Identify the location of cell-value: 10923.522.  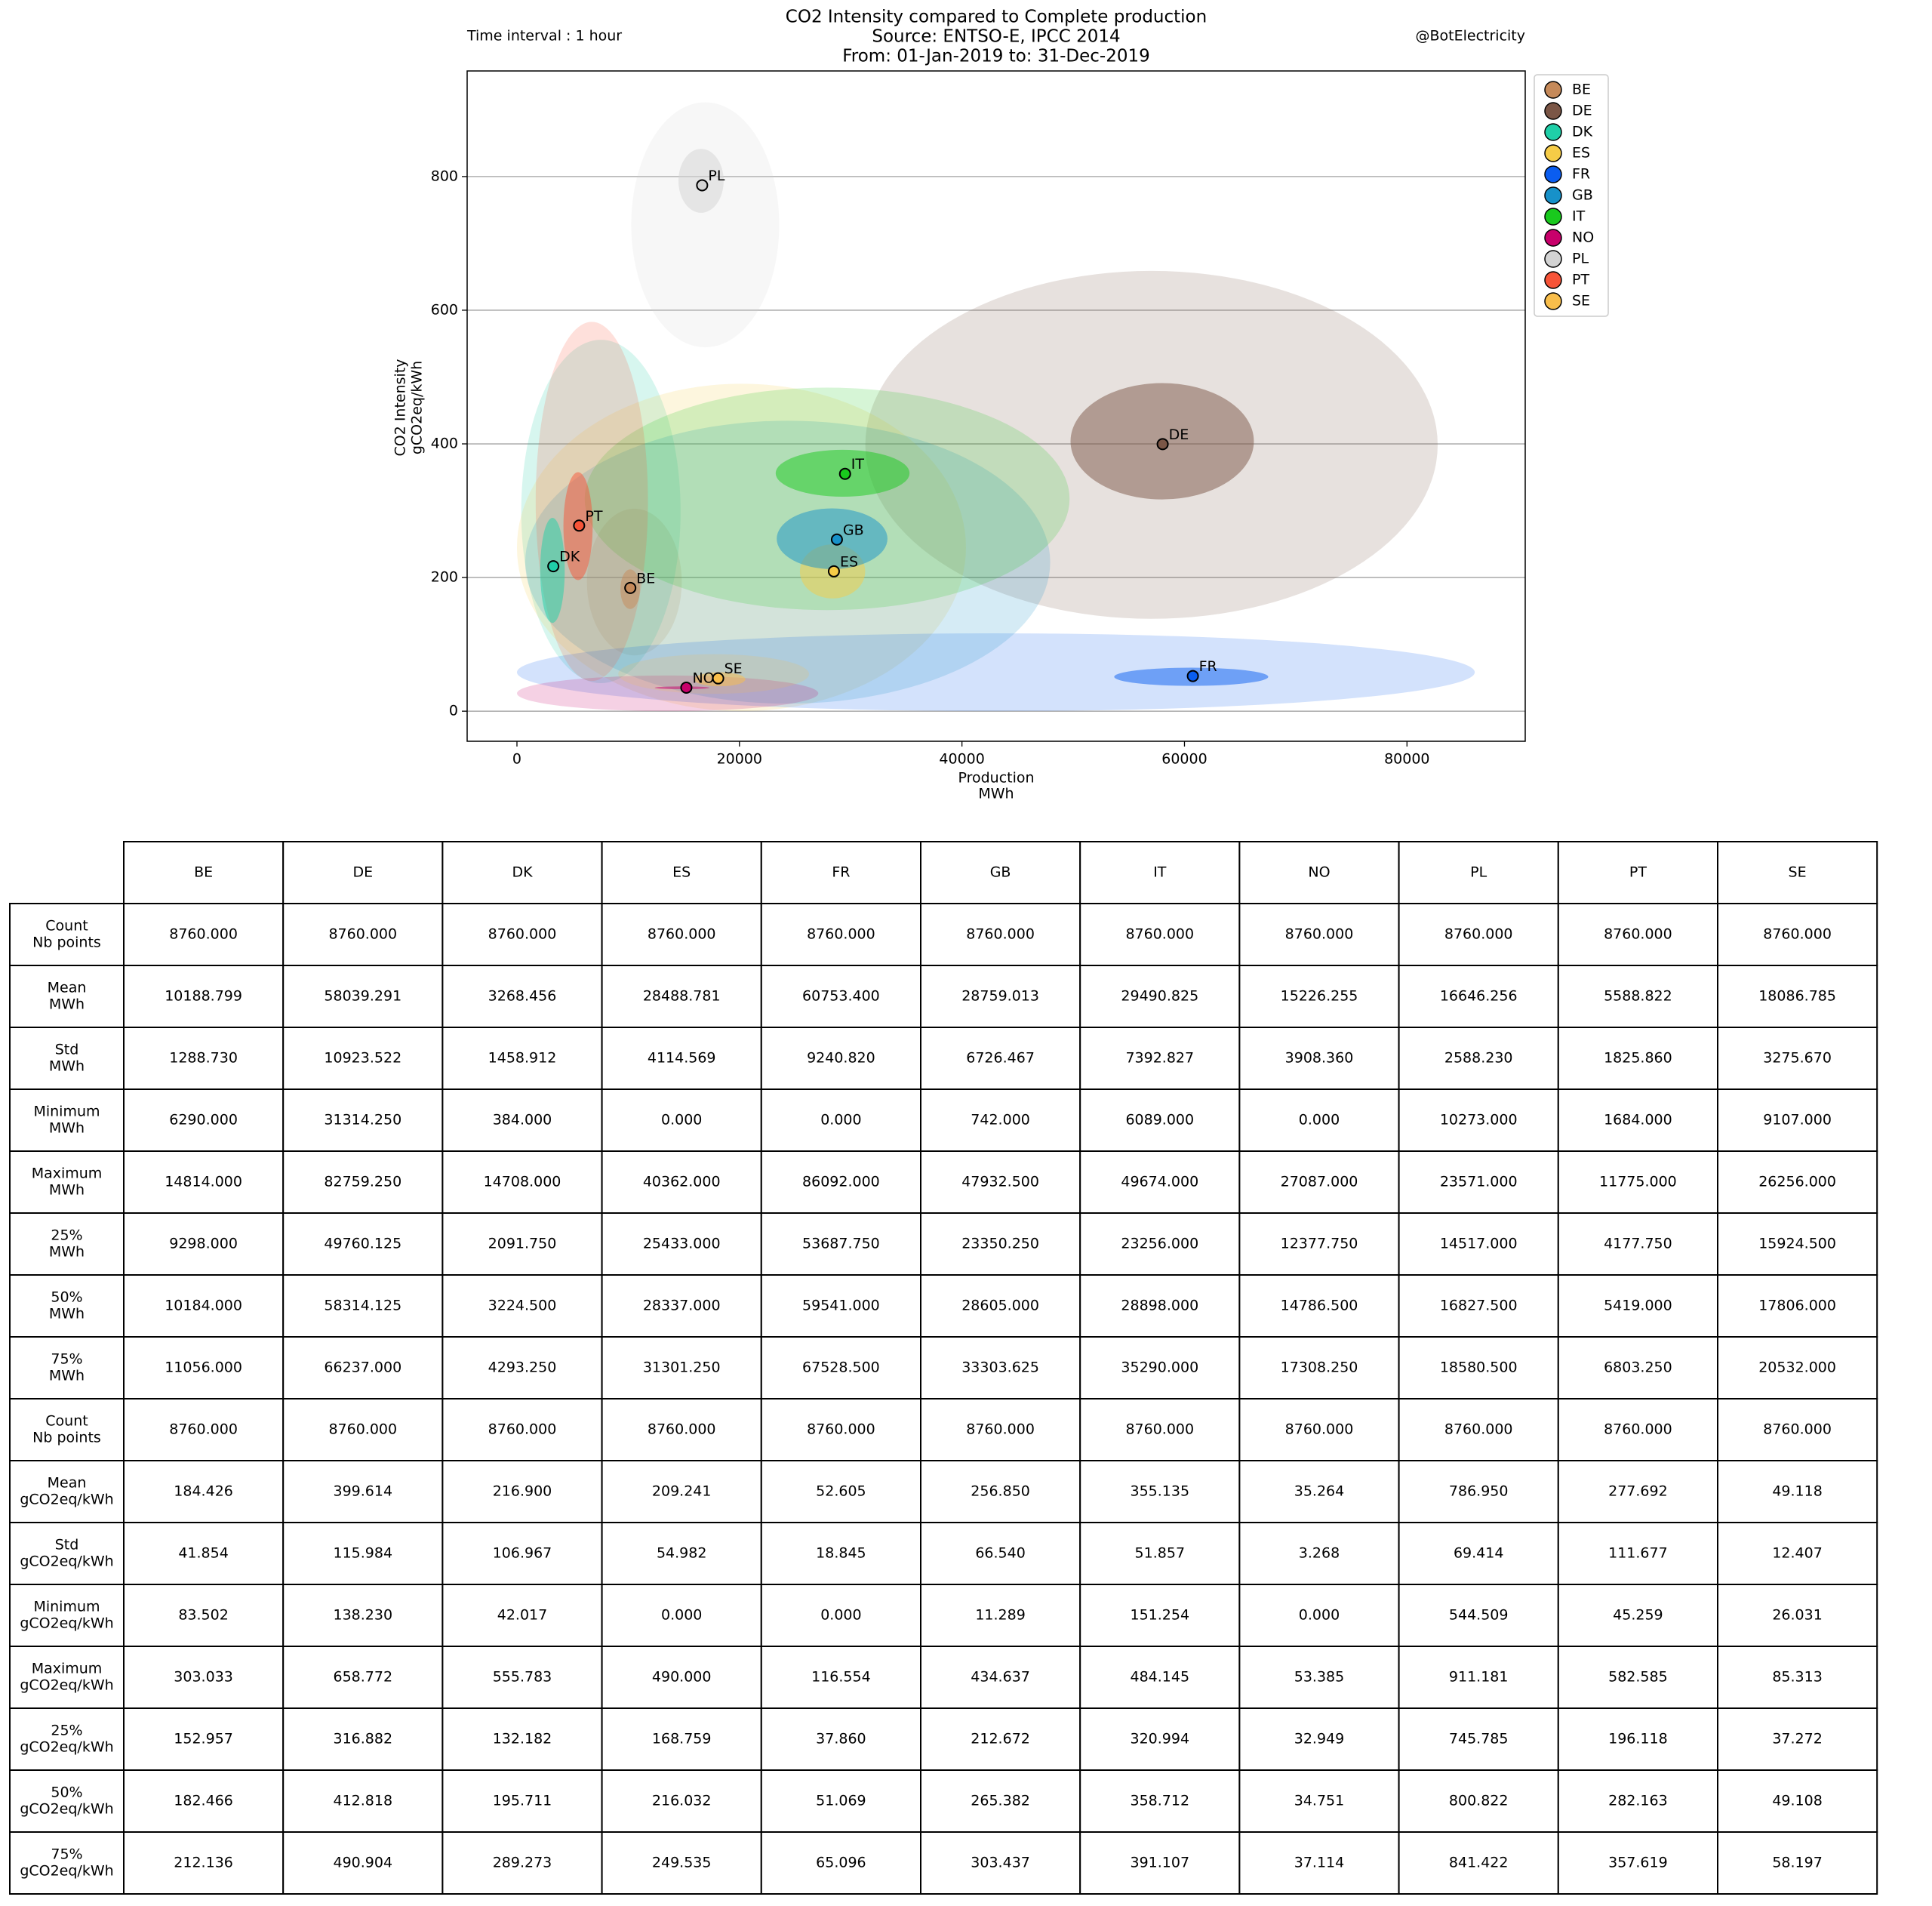
(362, 1058).